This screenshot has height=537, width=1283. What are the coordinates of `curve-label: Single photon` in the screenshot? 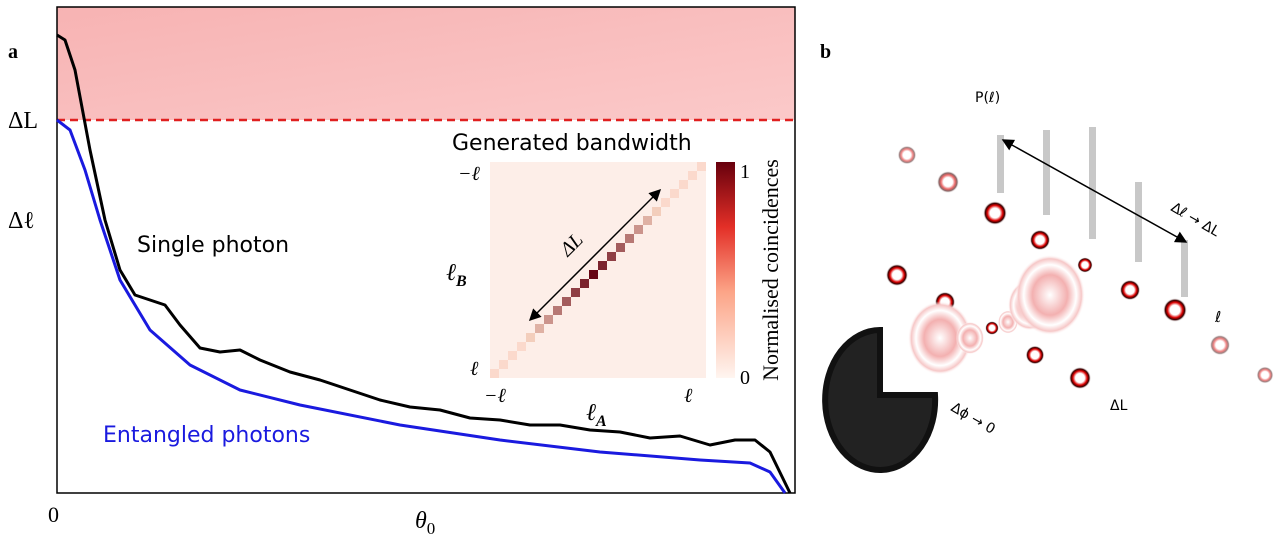 It's located at (213, 245).